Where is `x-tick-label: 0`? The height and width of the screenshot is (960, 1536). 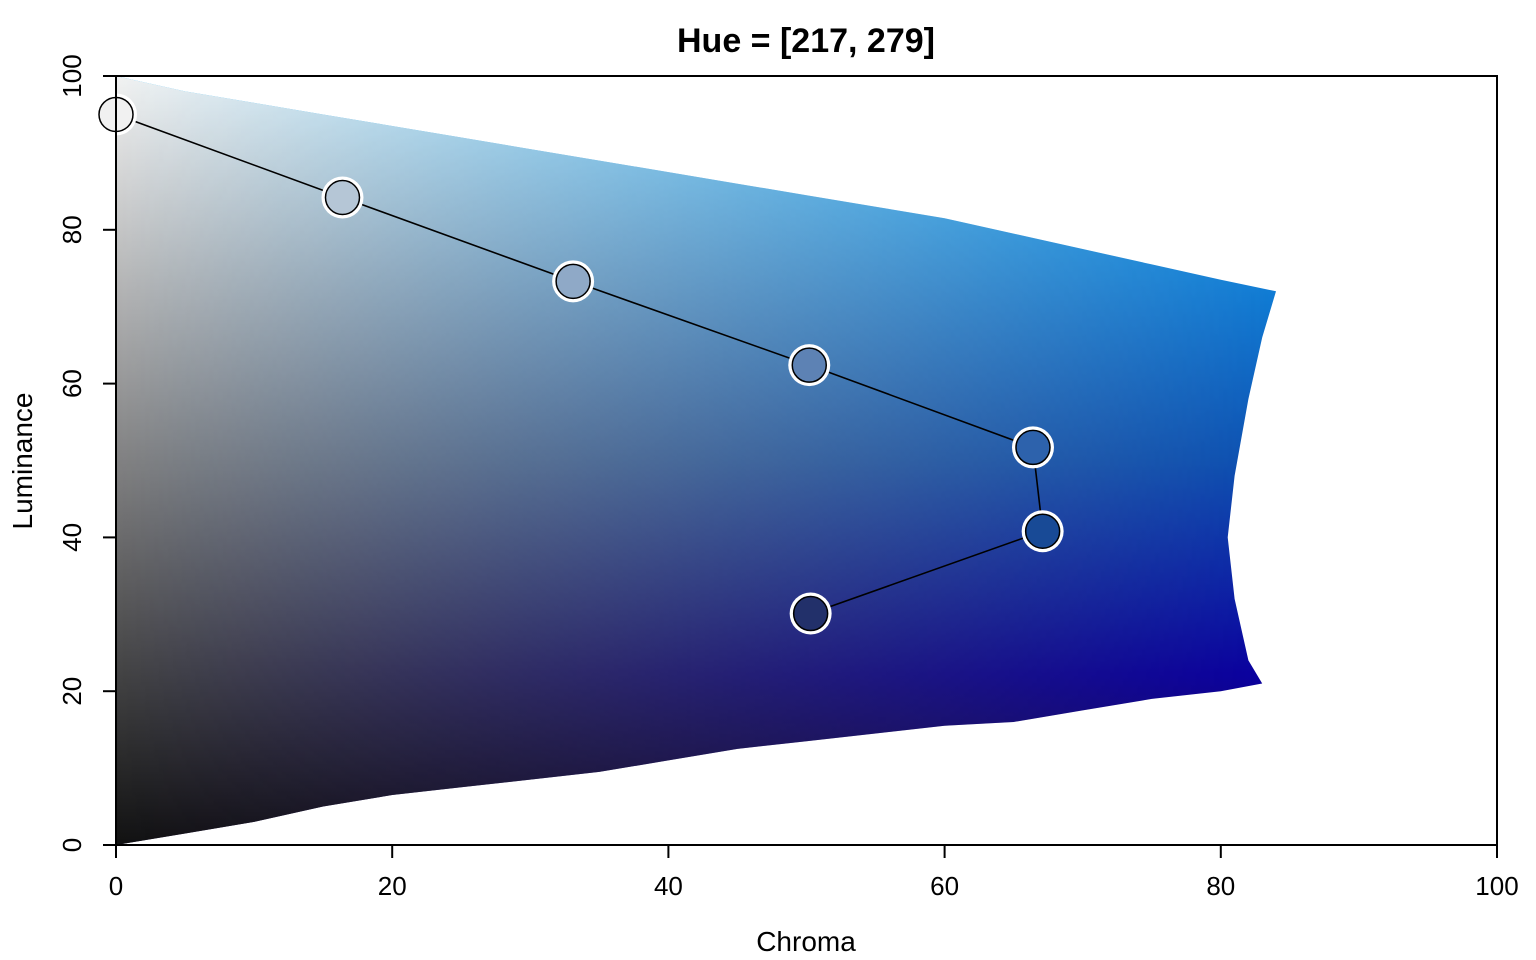
x-tick-label: 0 is located at coordinates (116, 886).